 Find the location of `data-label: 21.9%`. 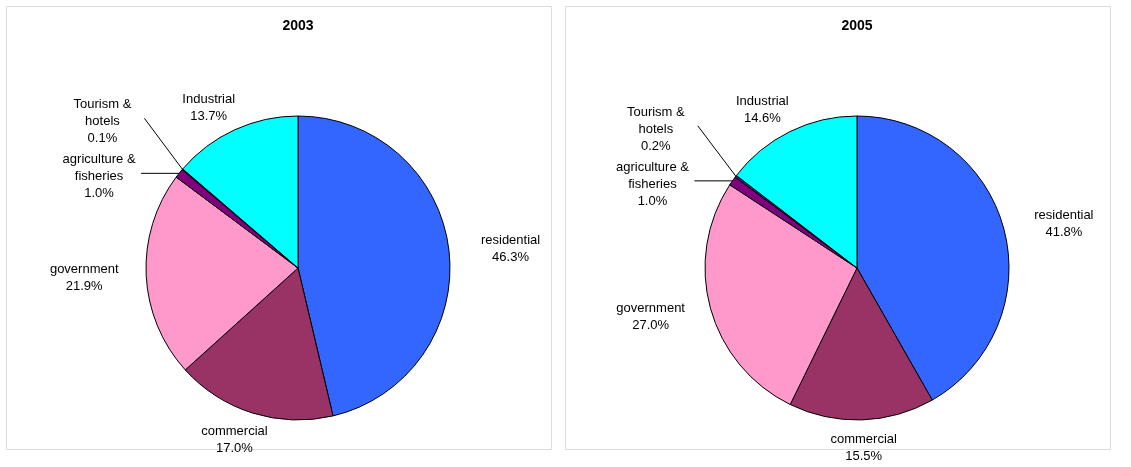

data-label: 21.9% is located at coordinates (84, 286).